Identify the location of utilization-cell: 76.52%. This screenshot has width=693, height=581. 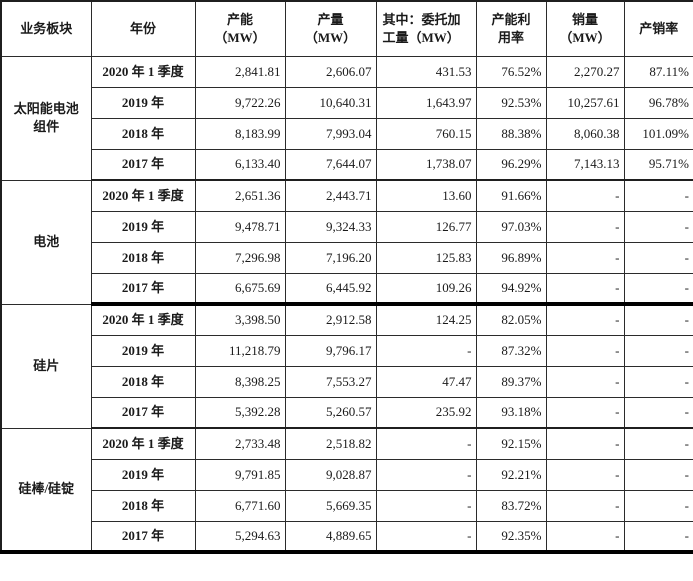
(511, 71).